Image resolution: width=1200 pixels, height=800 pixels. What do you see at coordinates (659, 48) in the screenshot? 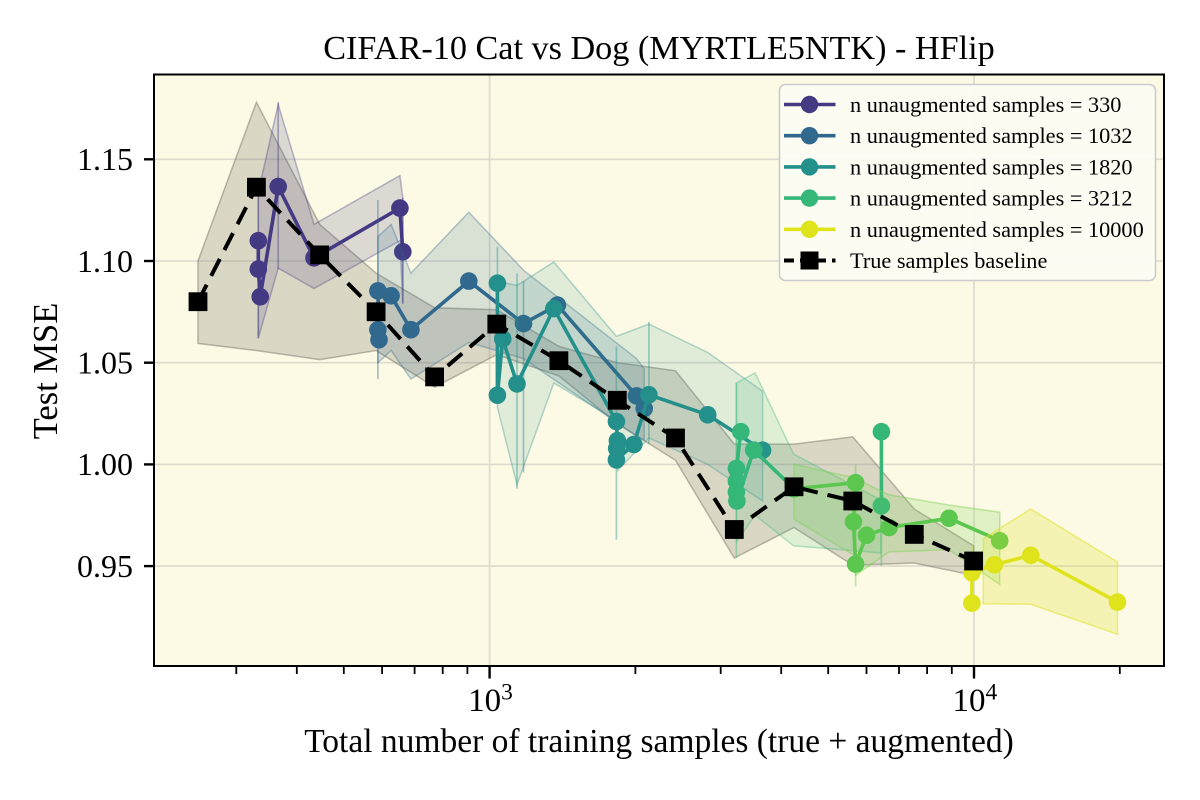
I see `svg-text:CIFAR-10 Cat vs Dog (MYRTLE5NT: CIFAR-10 Cat vs Dog (MYRTLE5NTK) - HFlip` at bounding box center [659, 48].